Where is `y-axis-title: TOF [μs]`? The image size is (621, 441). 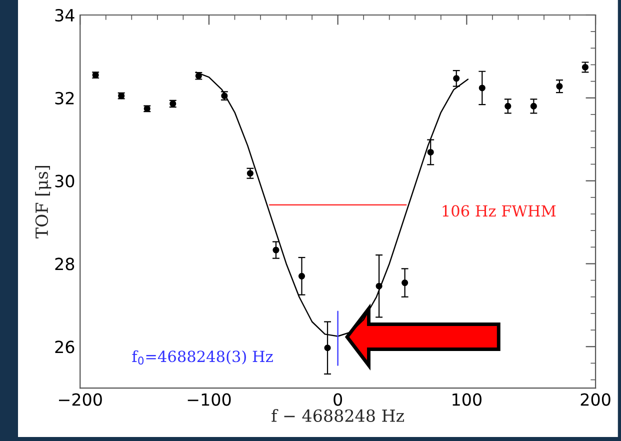
y-axis-title: TOF [μs] is located at coordinates (43, 202).